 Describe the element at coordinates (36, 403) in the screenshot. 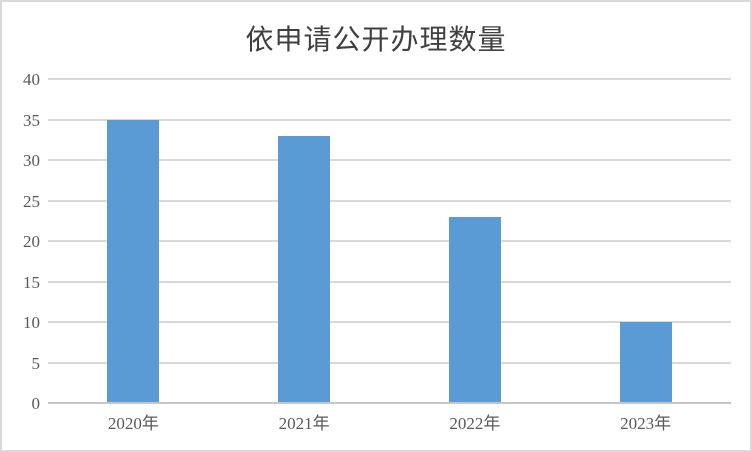

I see `y-tick-label: 0` at that location.